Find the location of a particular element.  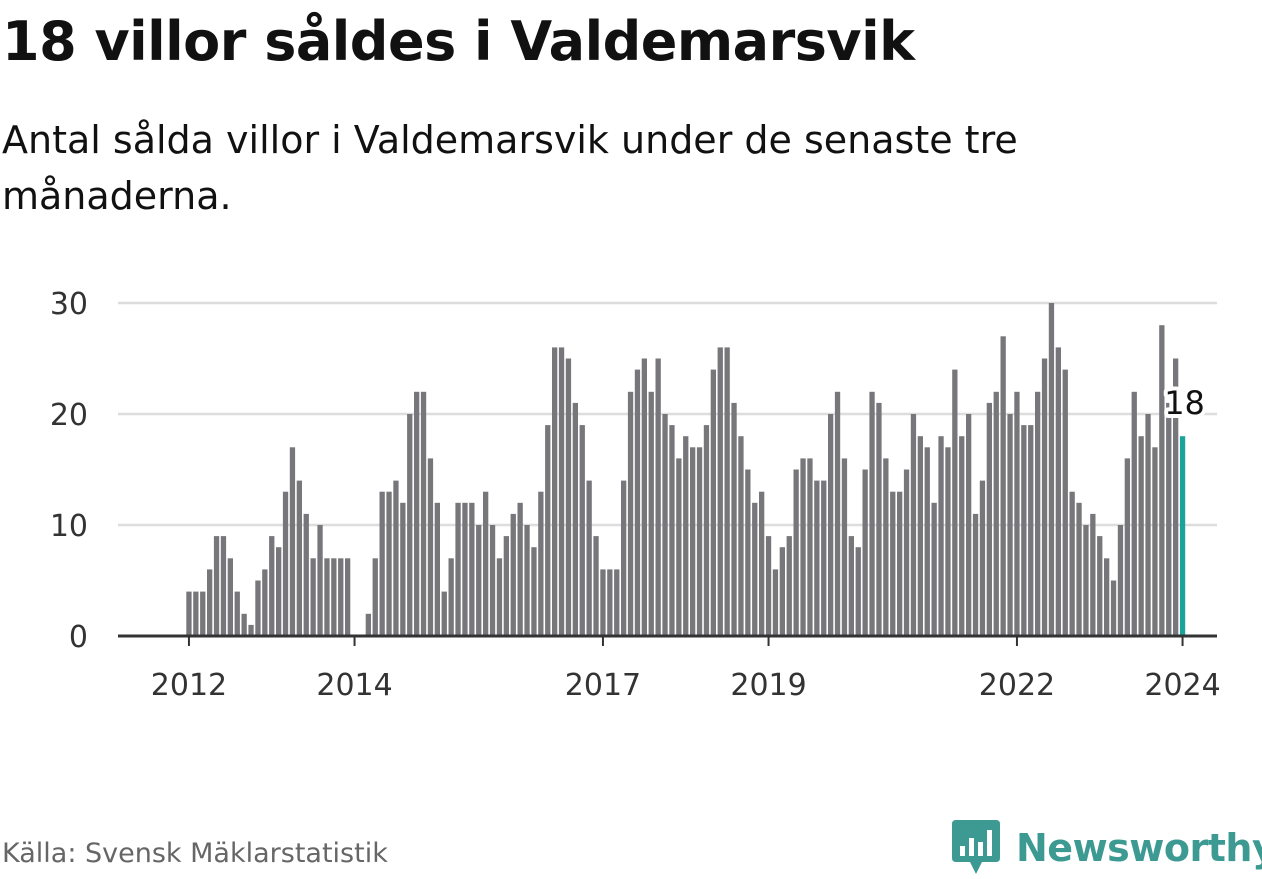

highlight-value-label: 18 is located at coordinates (1184, 403).